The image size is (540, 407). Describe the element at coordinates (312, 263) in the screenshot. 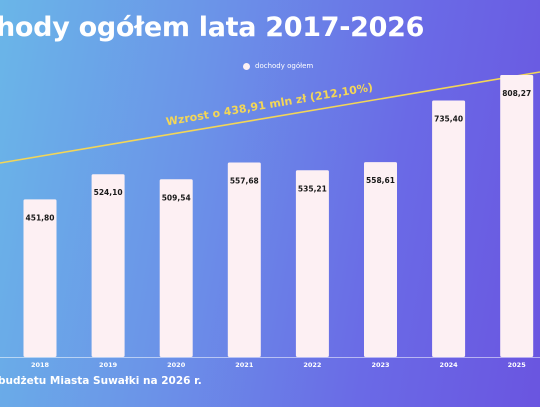

I see `bar-2022` at that location.